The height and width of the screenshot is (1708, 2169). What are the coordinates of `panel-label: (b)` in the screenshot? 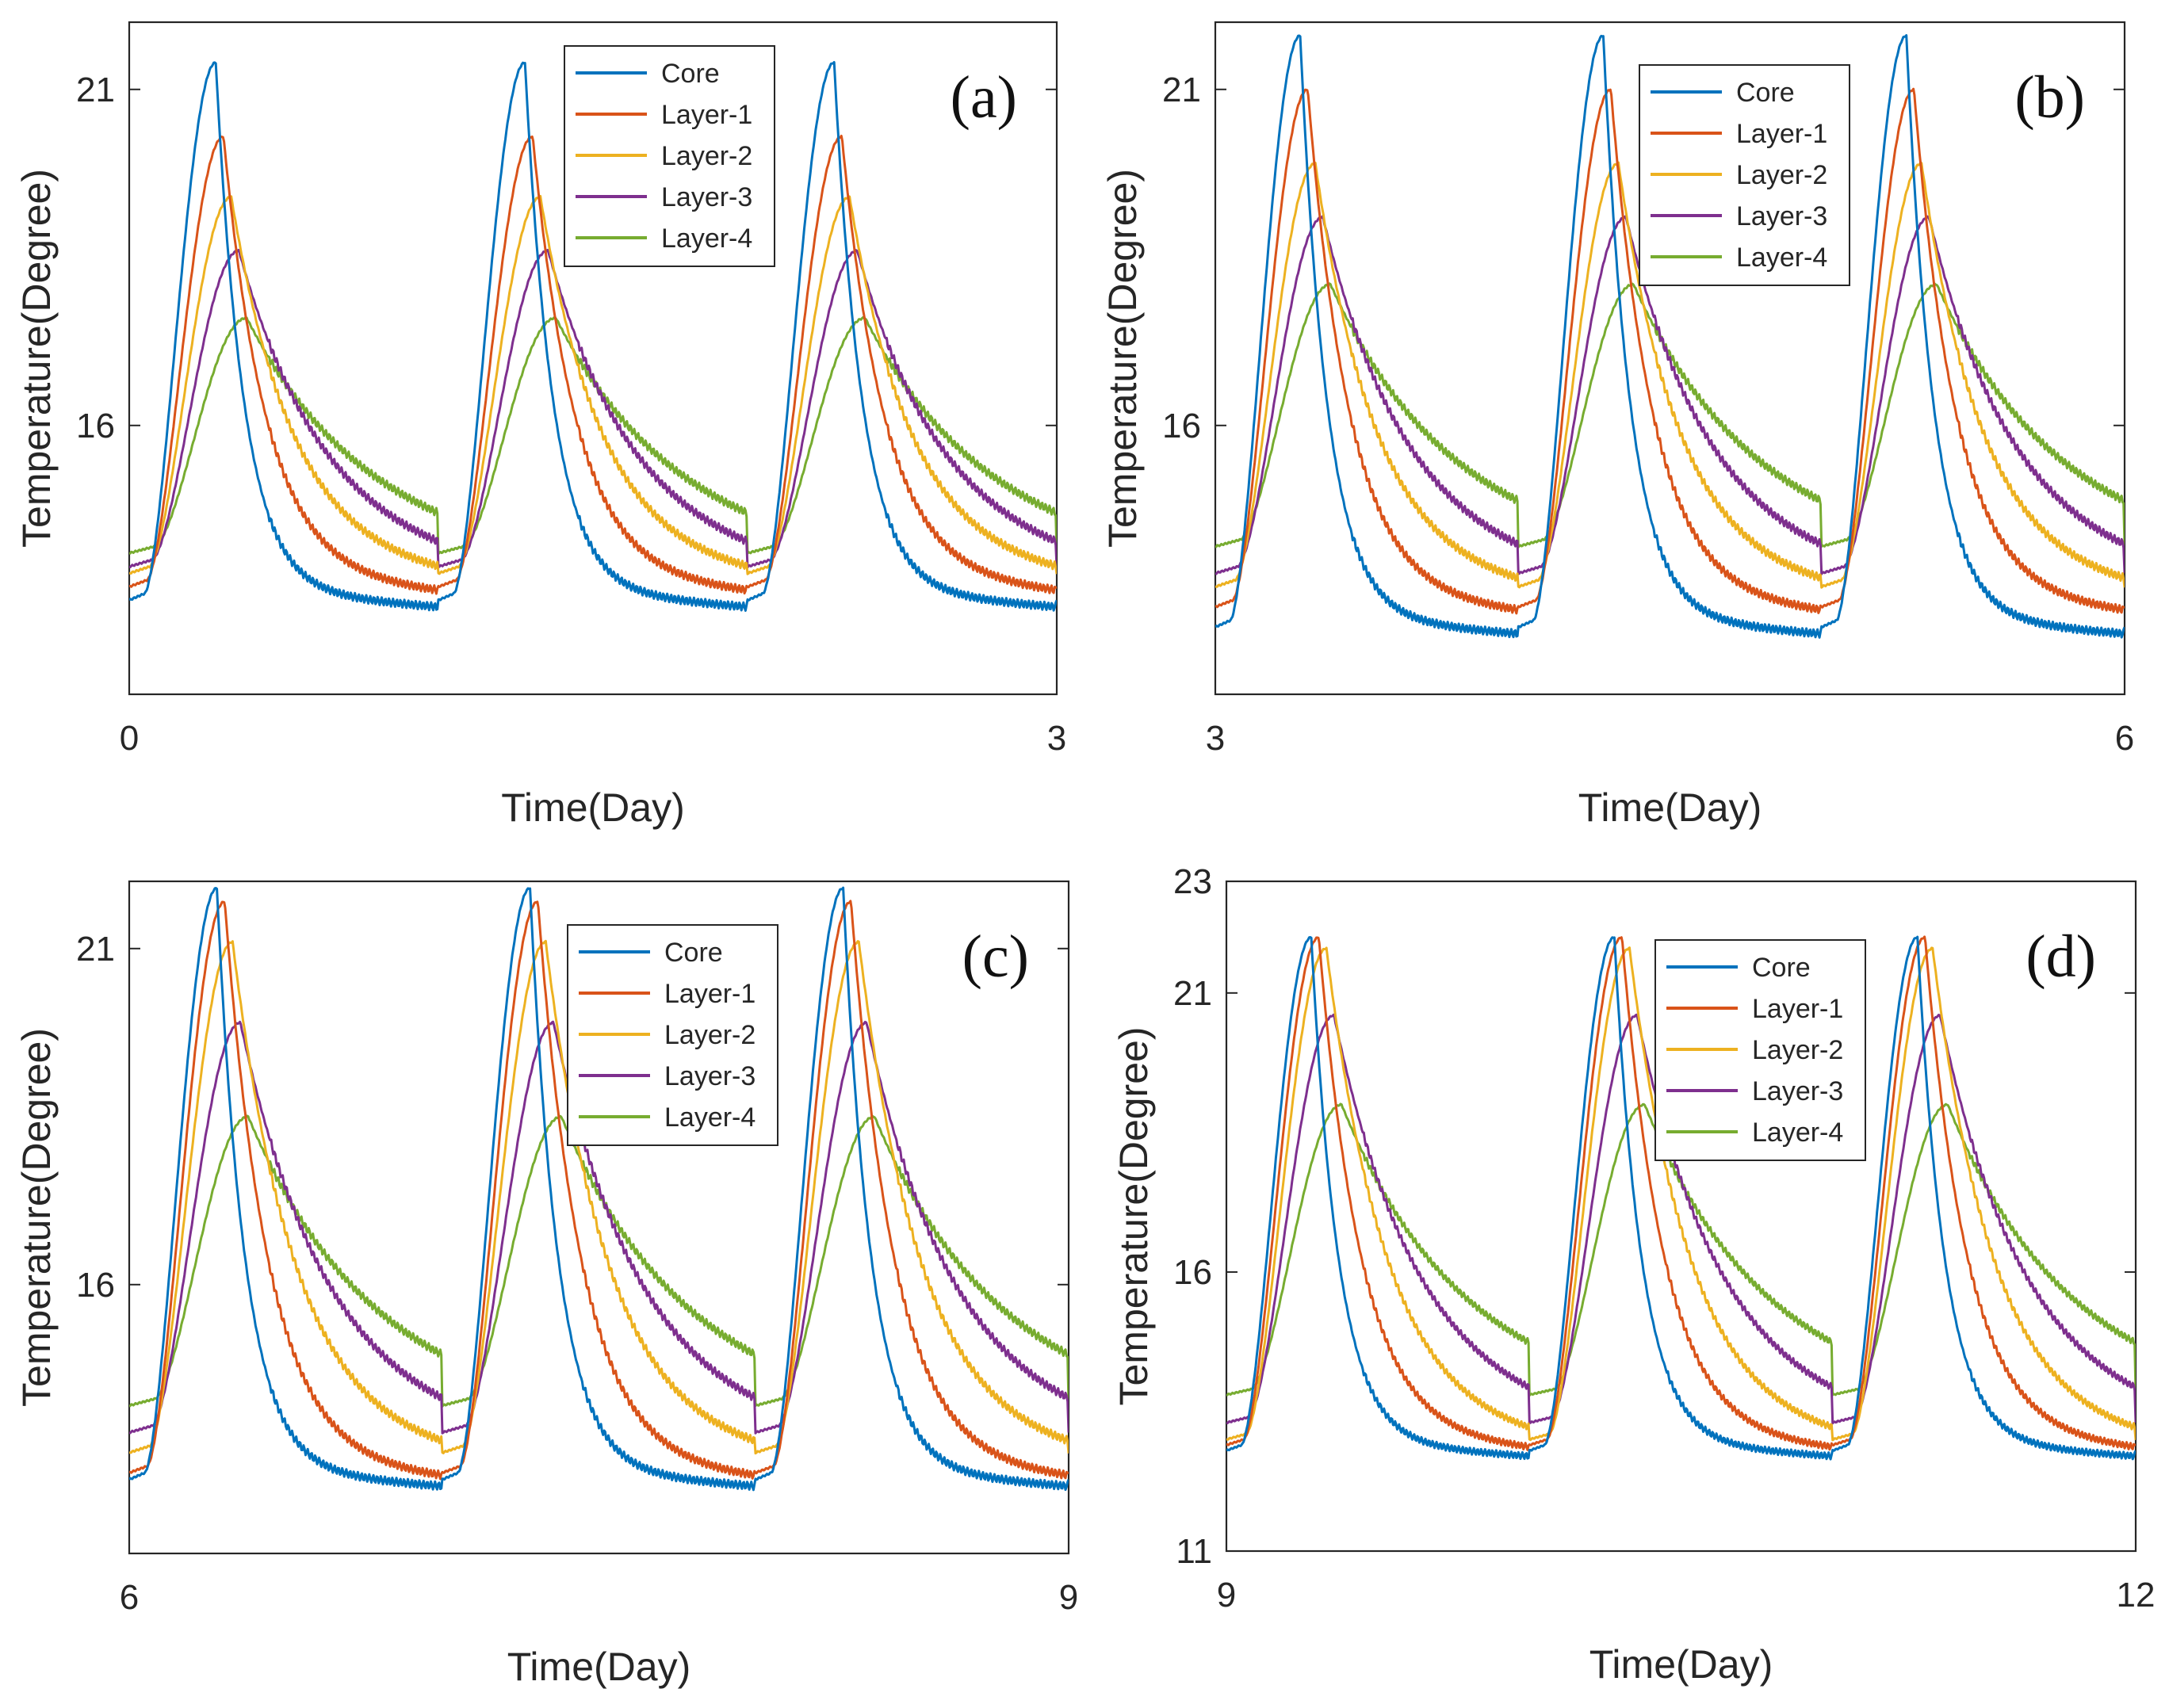 It's located at (2049, 97).